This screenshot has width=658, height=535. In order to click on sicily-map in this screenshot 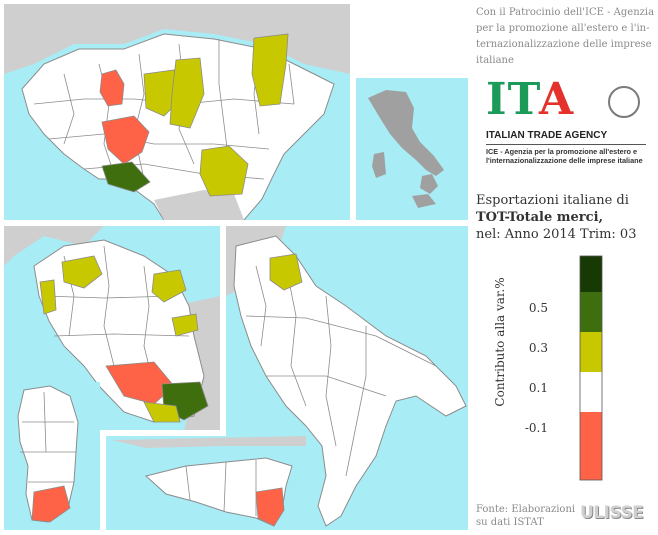, I will do `click(209, 481)`.